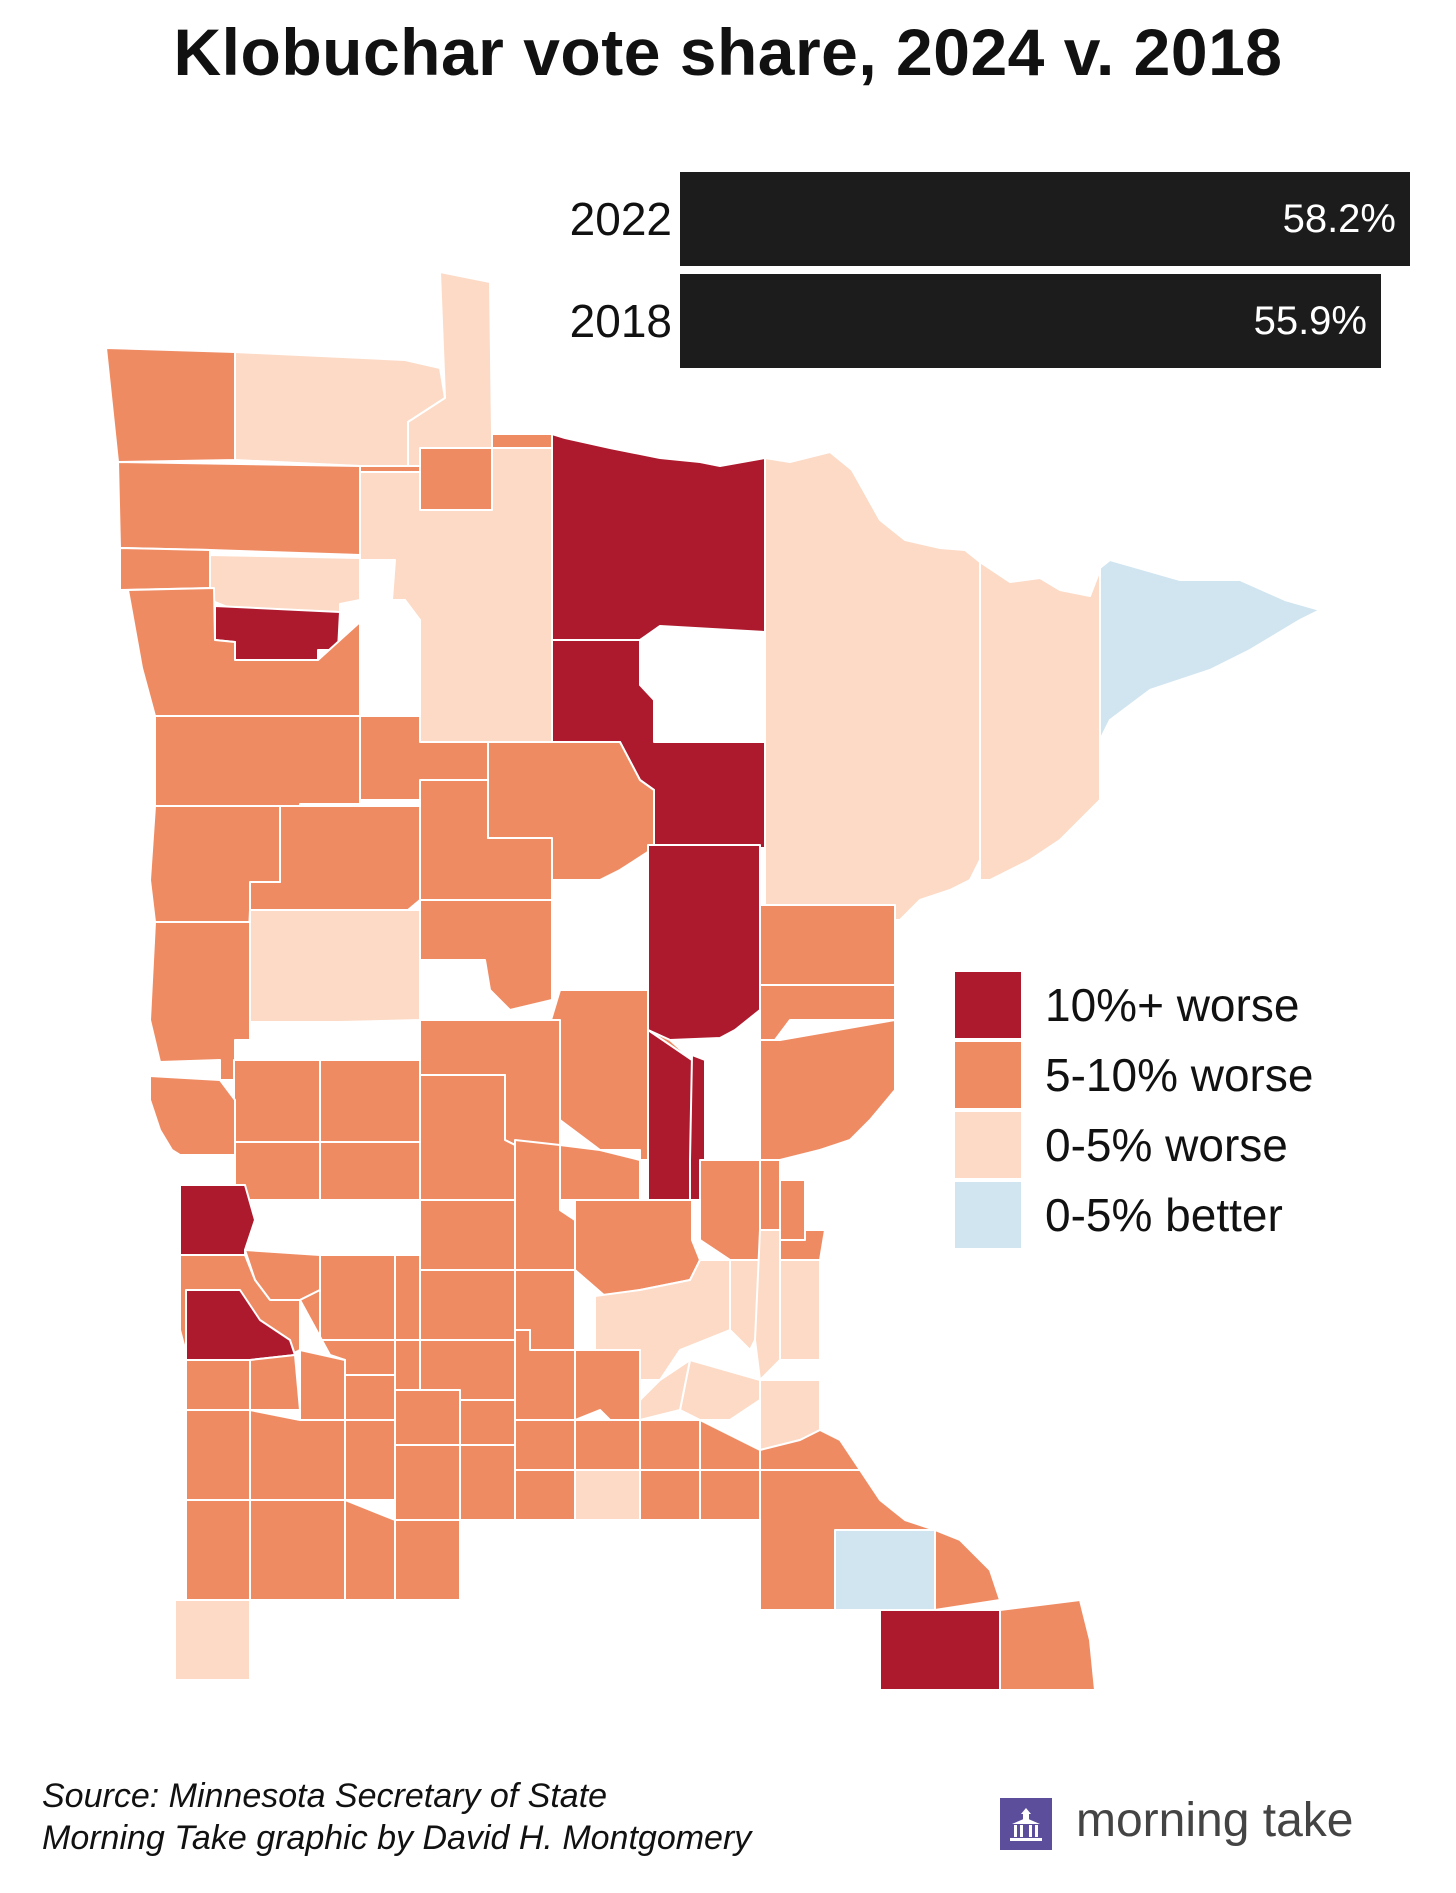 This screenshot has width=1456, height=1893. I want to click on vote-share-bars: 2022 58.2% 2018 55.9%, so click(728, 272).